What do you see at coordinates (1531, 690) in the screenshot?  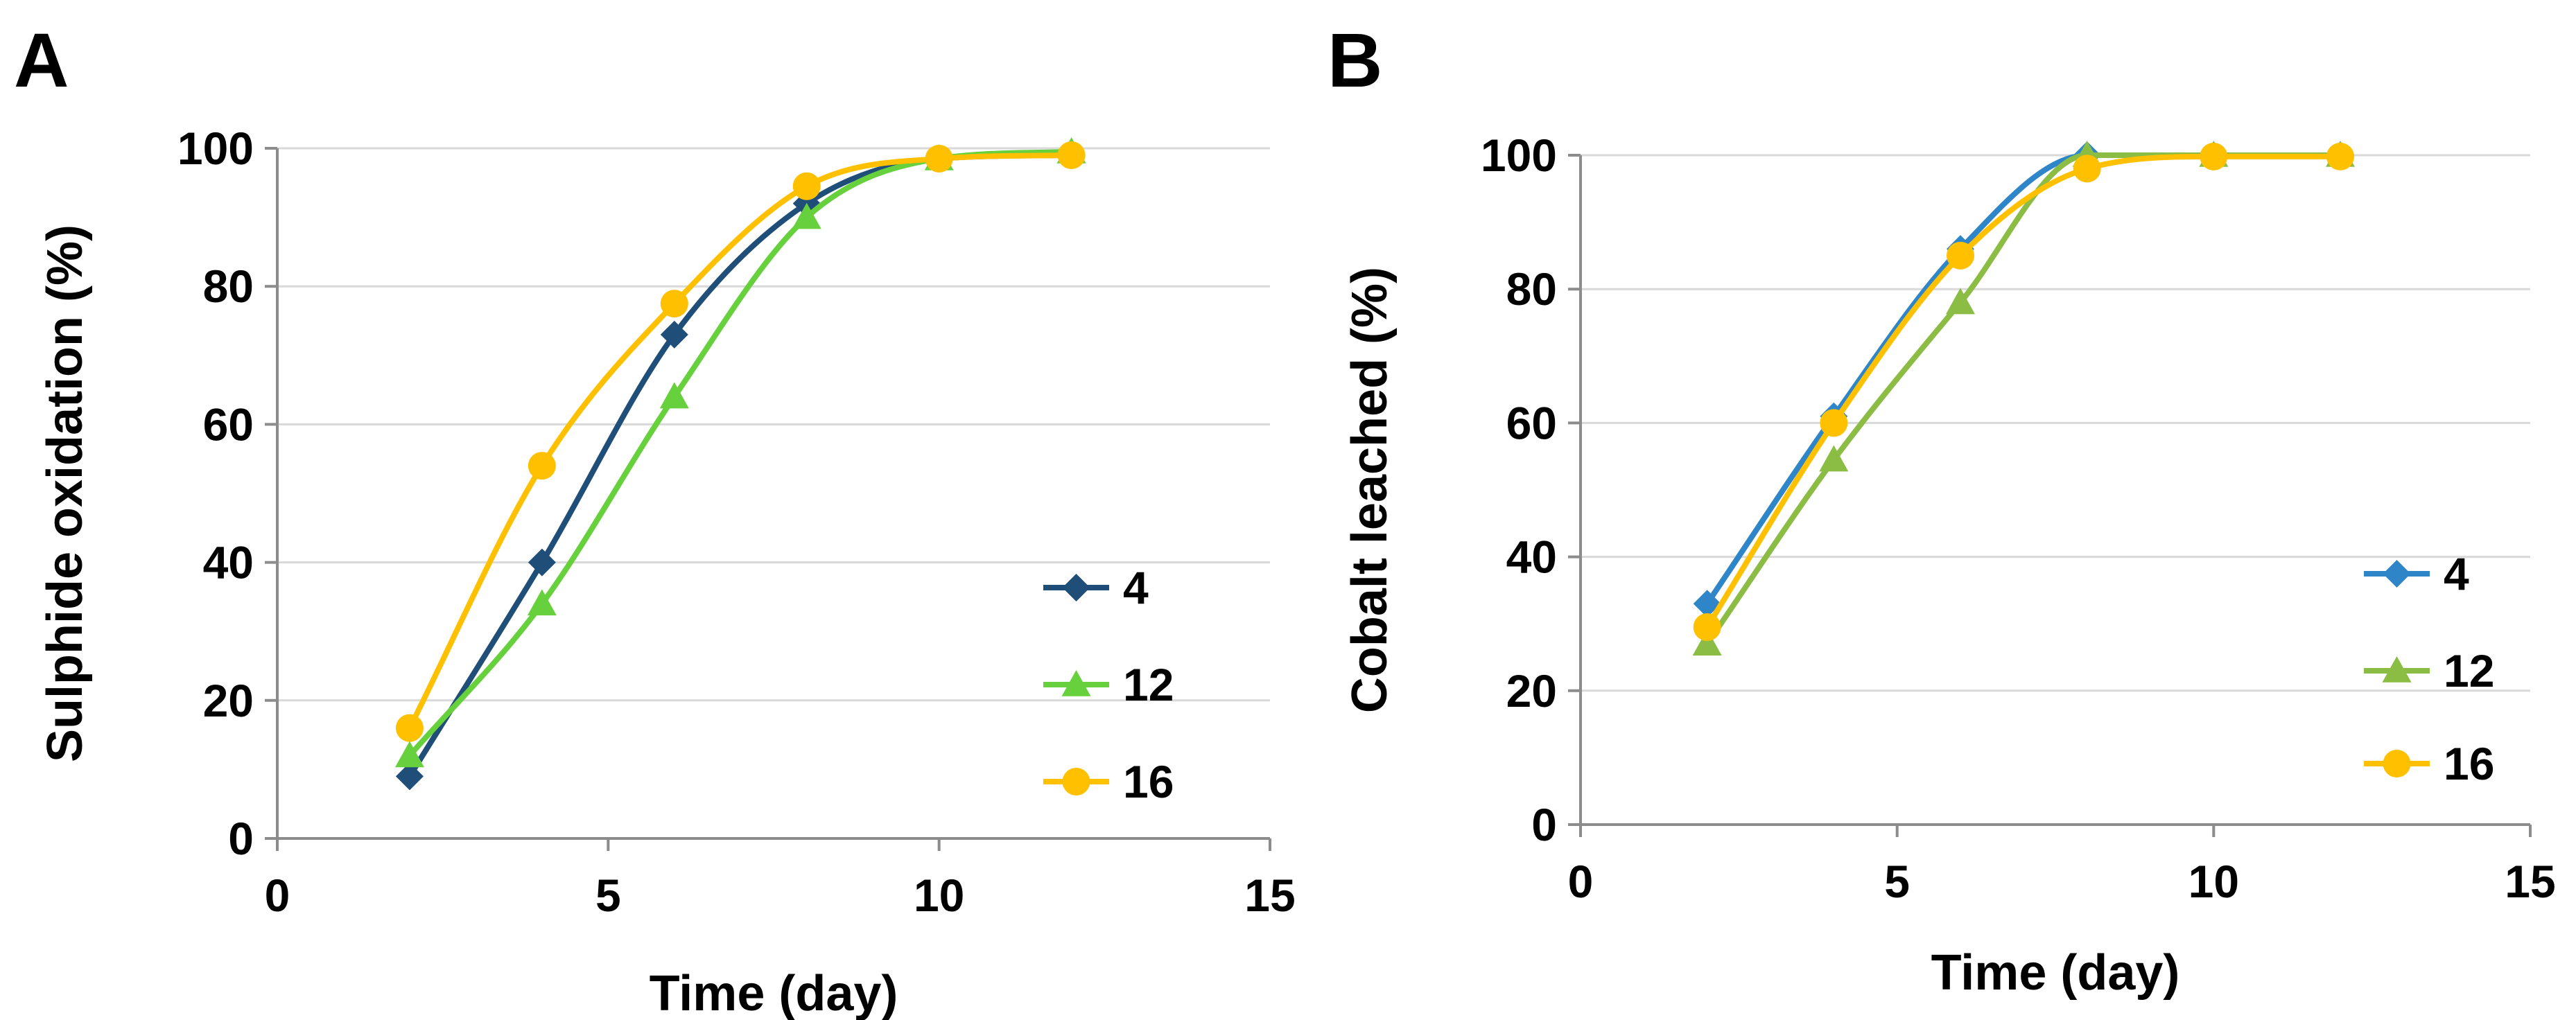 I see `panel-b-ytick-label: 20` at bounding box center [1531, 690].